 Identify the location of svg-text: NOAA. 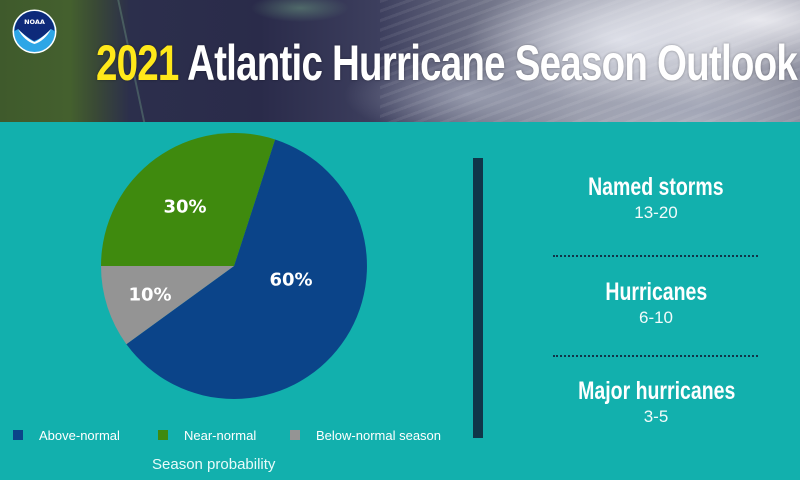
(34, 22).